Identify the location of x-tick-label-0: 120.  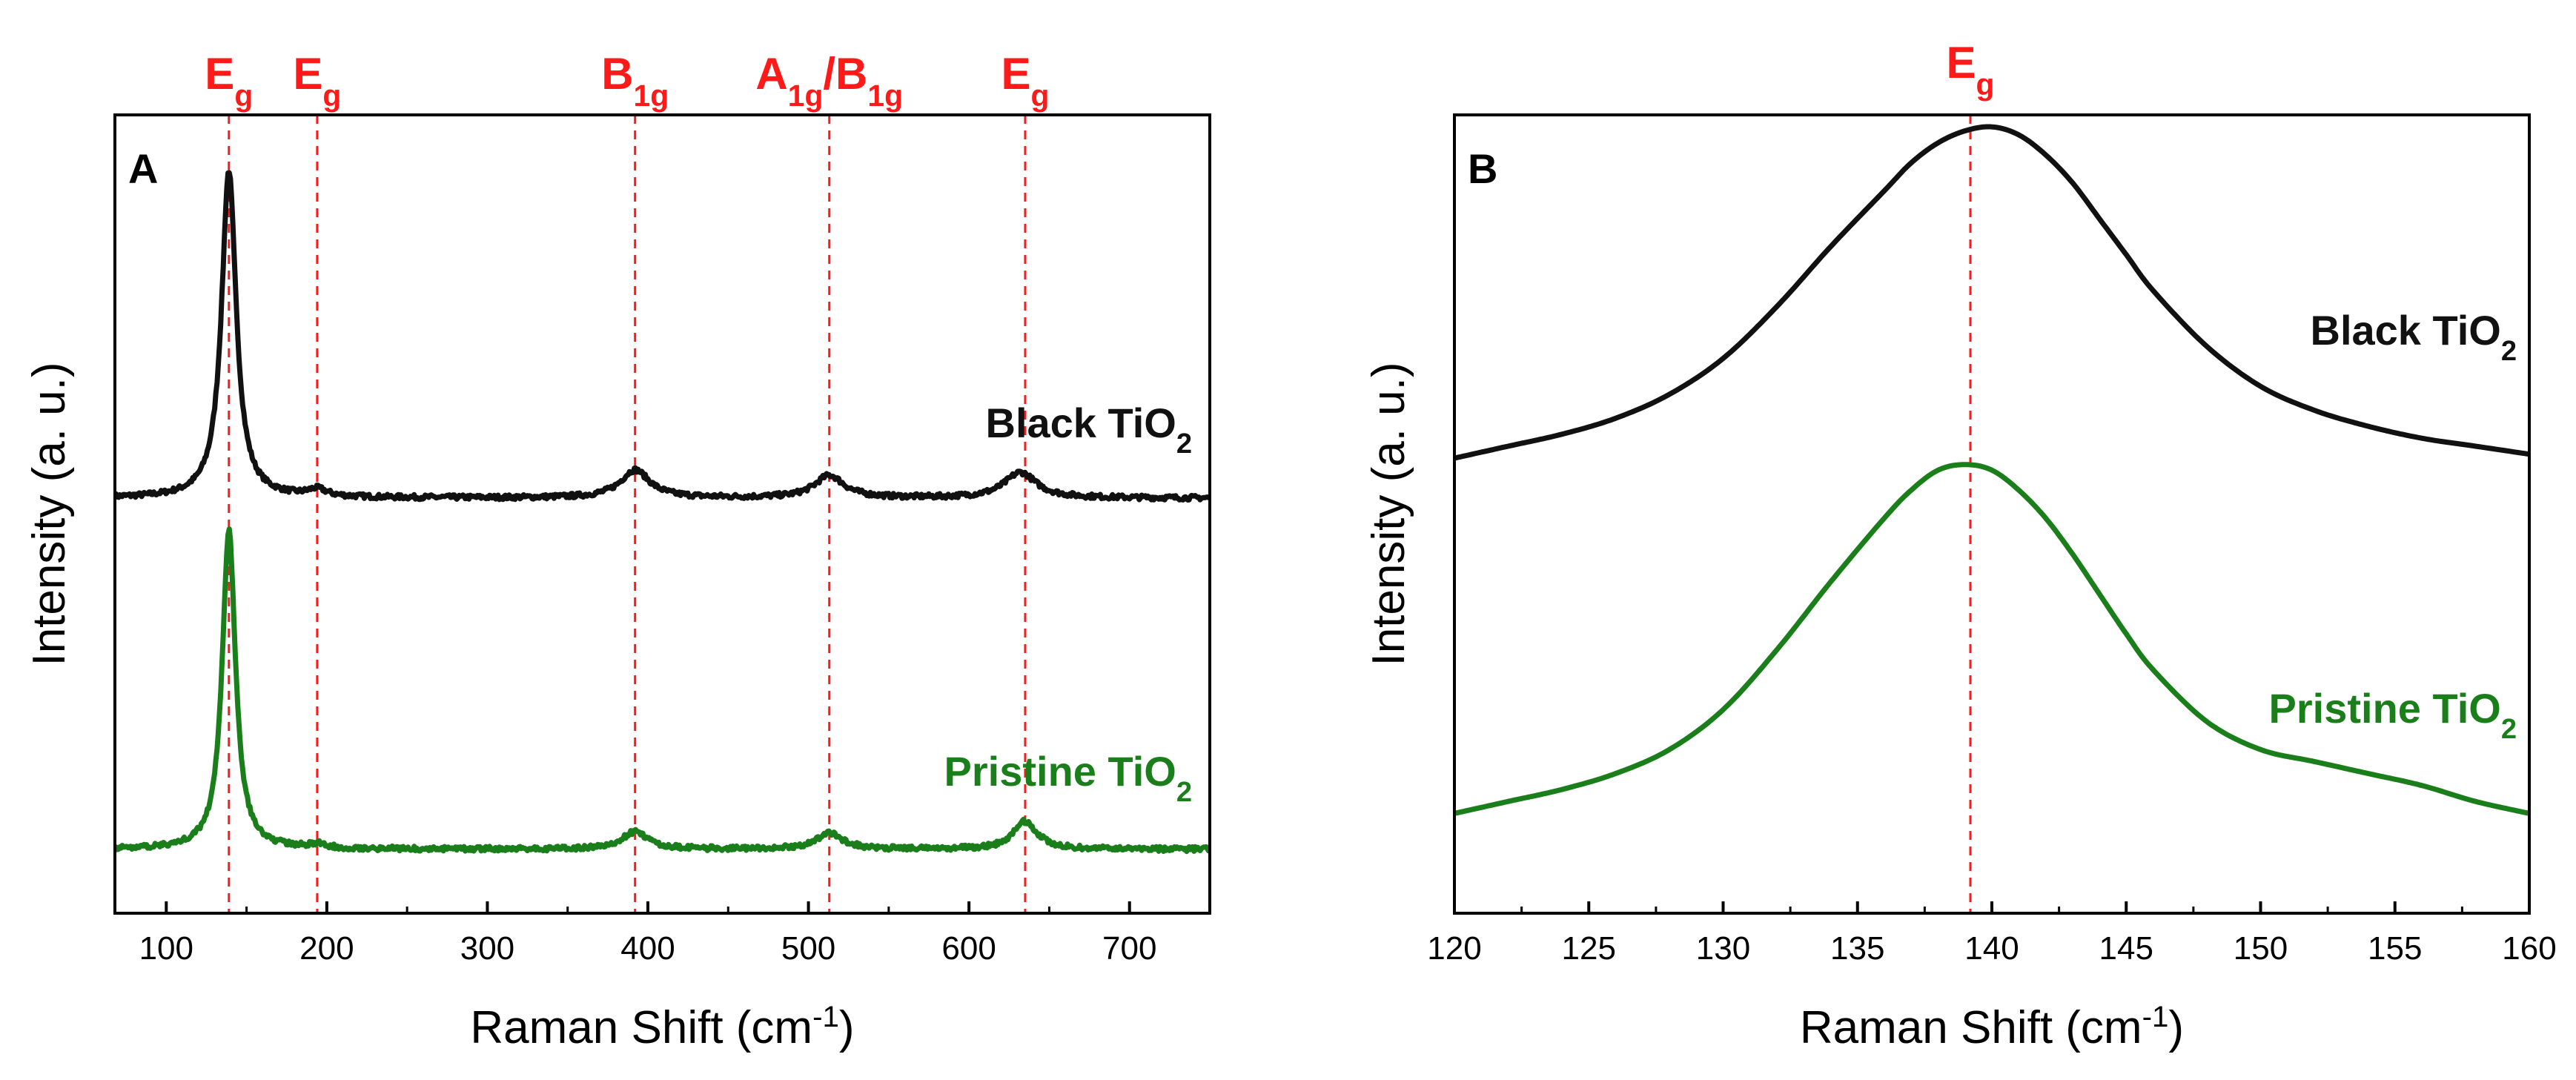
(1454, 948).